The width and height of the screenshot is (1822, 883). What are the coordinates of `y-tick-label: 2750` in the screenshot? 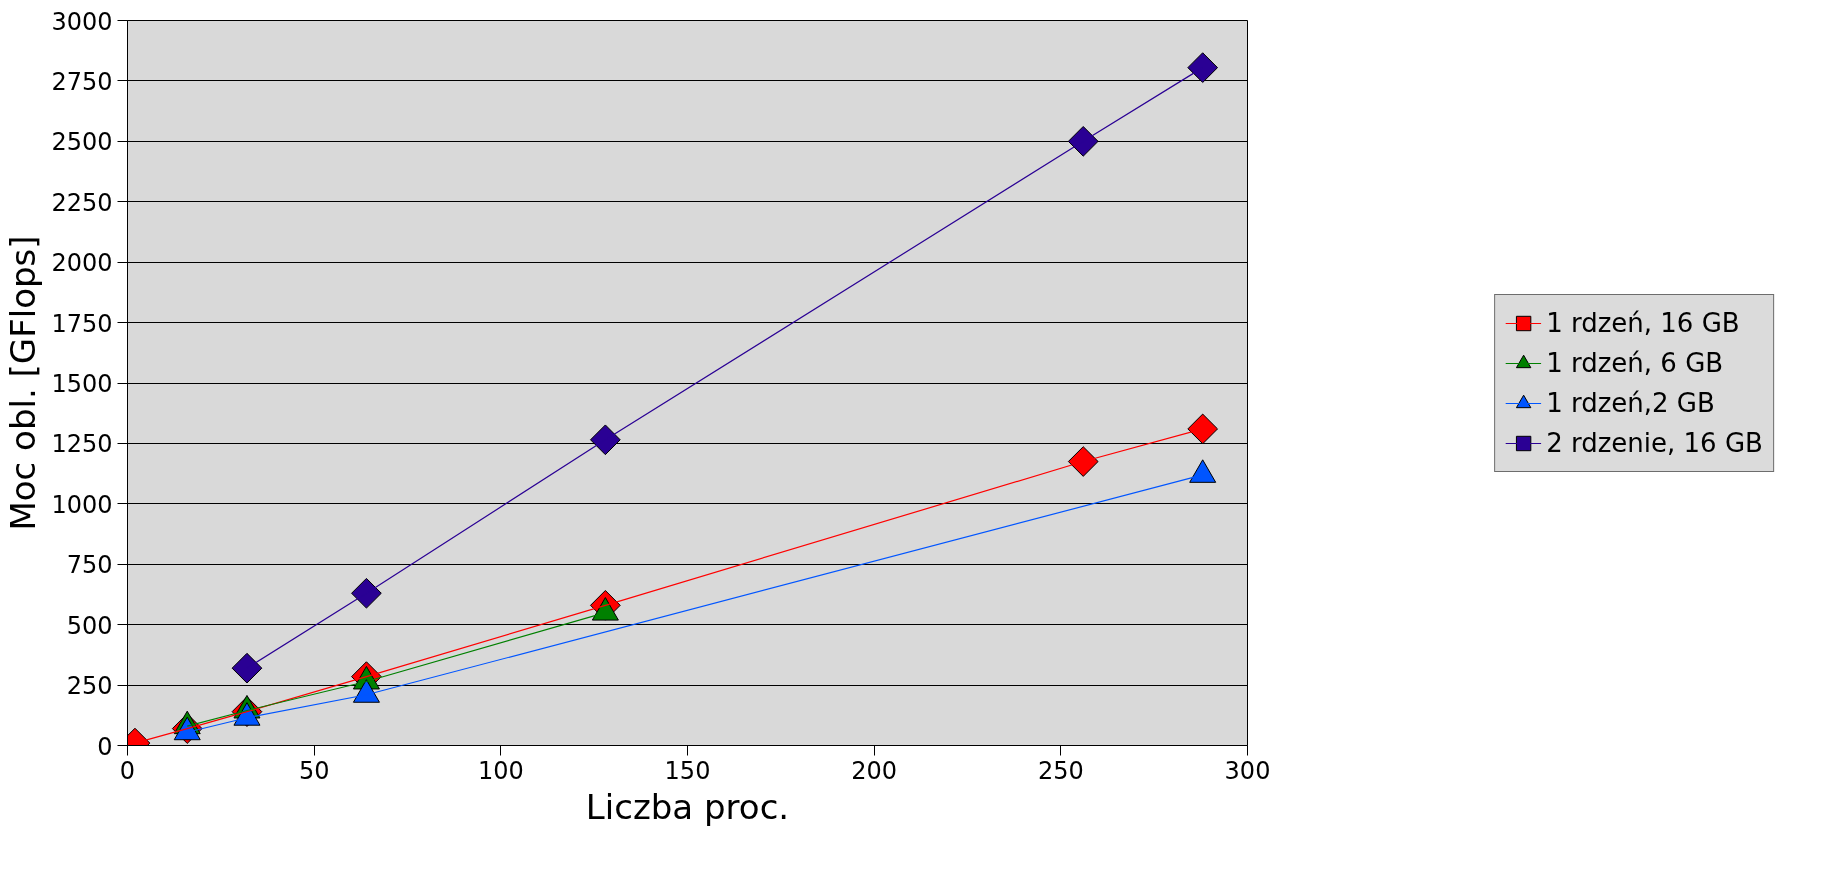 It's located at (82, 81).